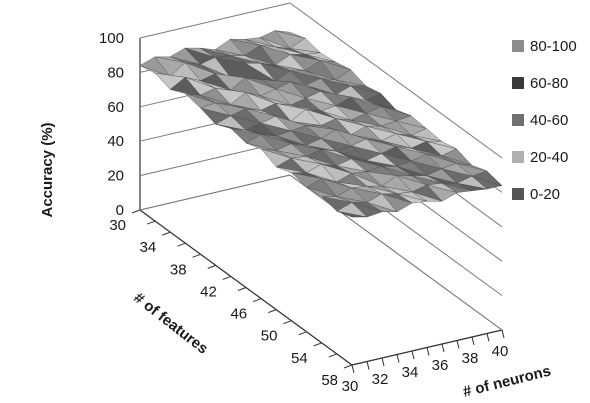  I want to click on legend-label: 0-20, so click(545, 194).